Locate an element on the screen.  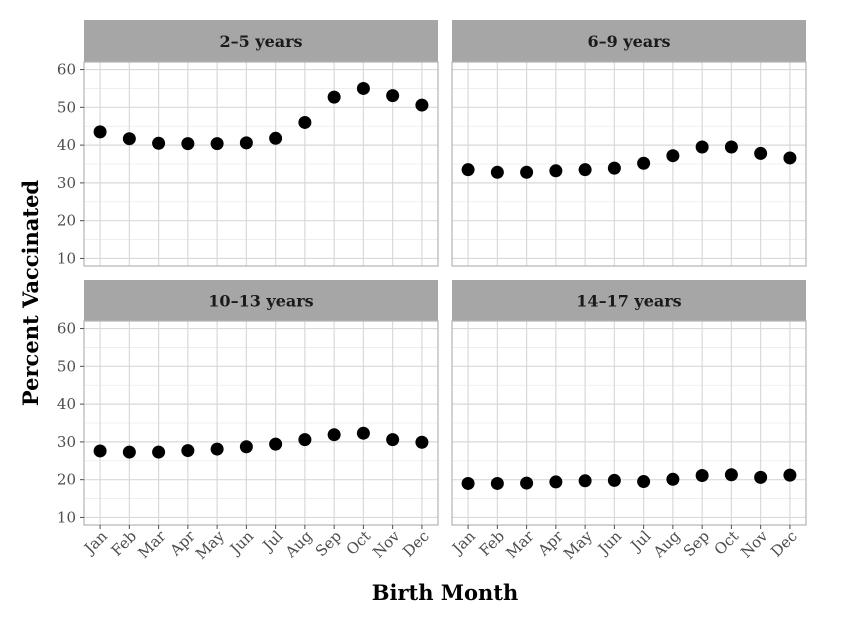
x-tick-label: Oct is located at coordinates (359, 543).